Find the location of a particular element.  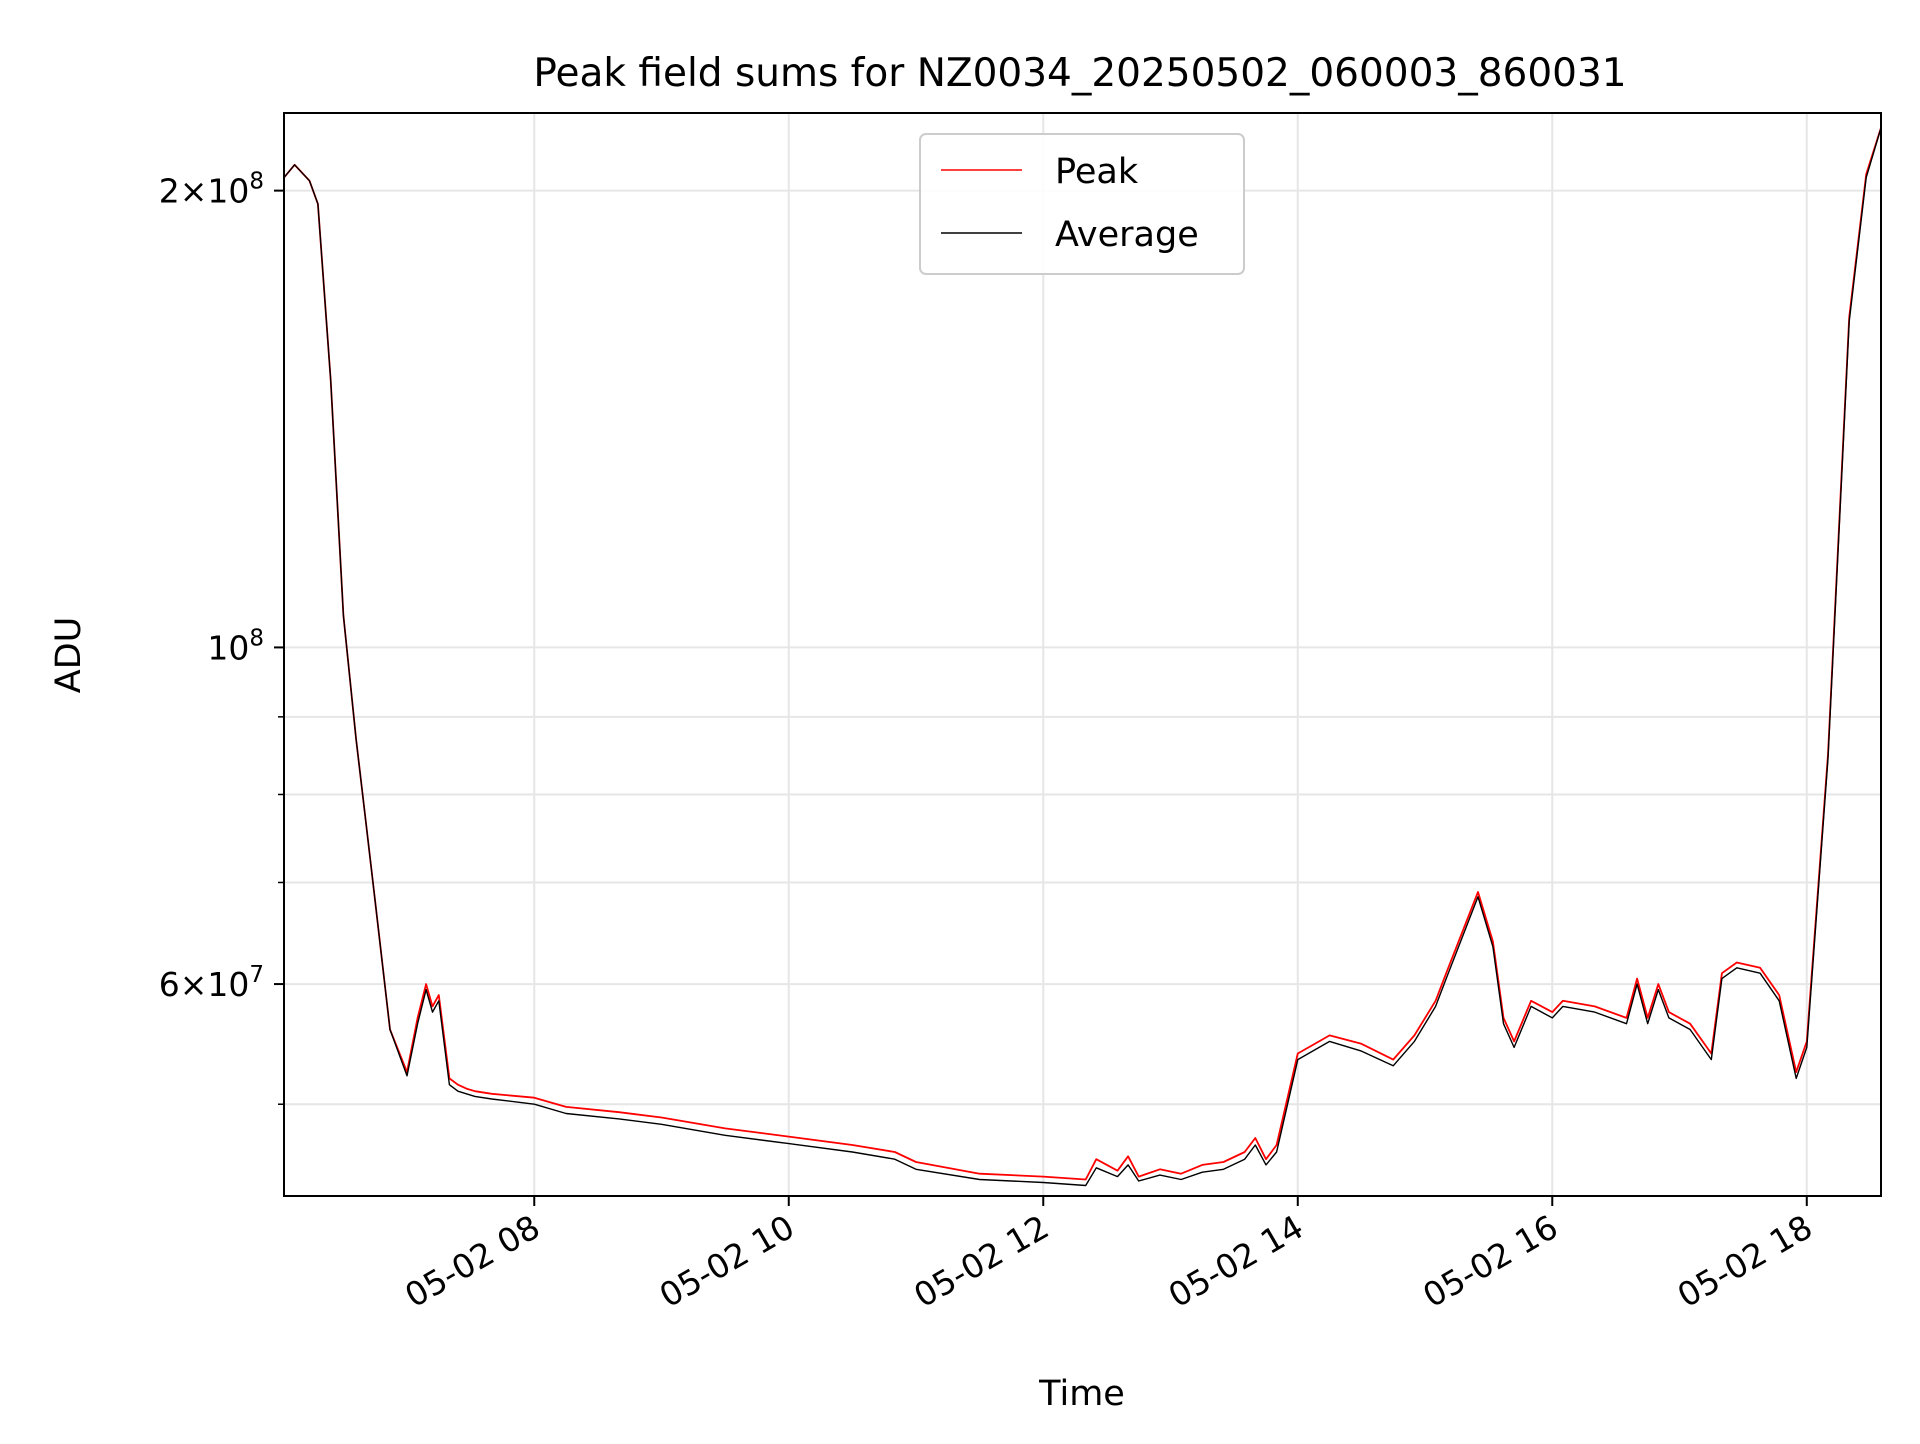

y-tick-label: 6×107 is located at coordinates (211, 983).